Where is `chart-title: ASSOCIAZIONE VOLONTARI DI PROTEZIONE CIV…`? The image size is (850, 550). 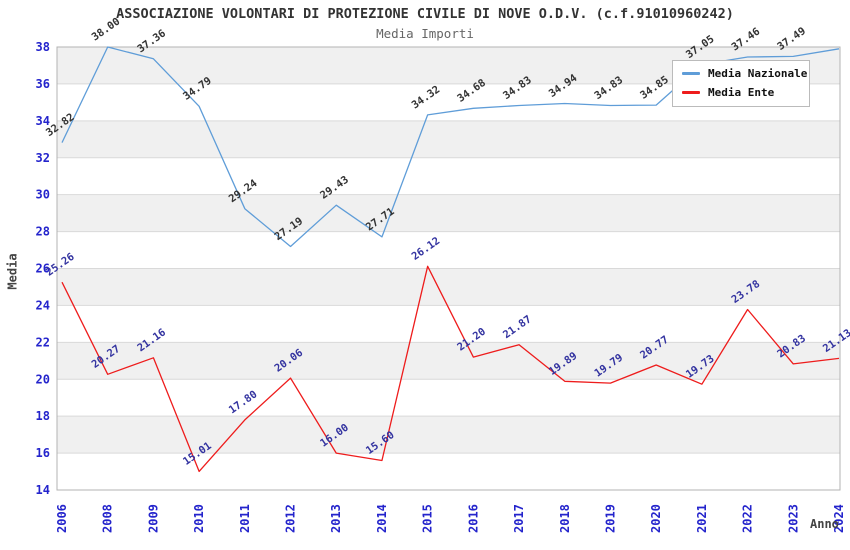
chart-title: ASSOCIAZIONE VOLONTARI DI PROTEZIONE CIV… is located at coordinates (425, 14).